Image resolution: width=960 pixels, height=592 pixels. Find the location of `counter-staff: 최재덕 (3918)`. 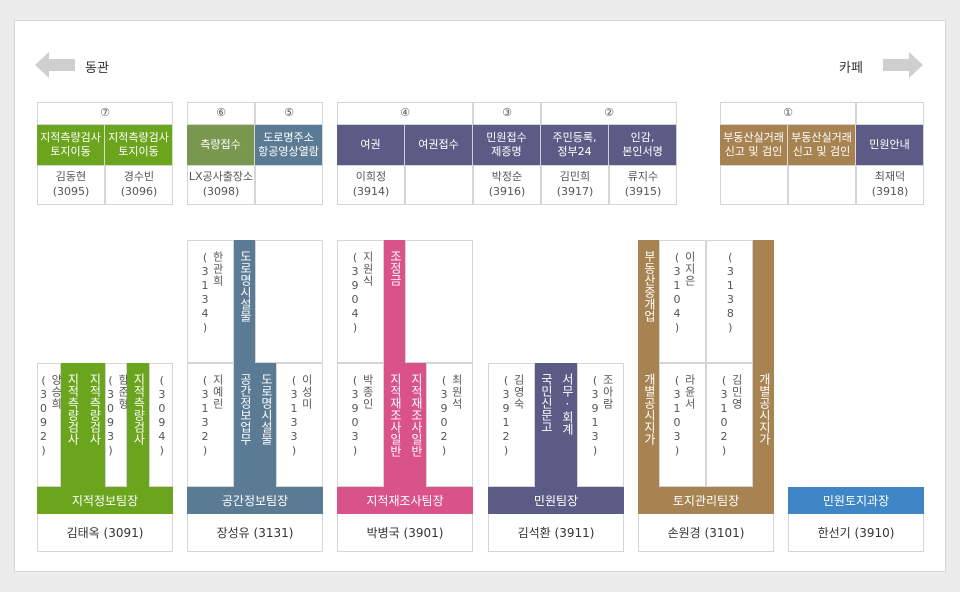

counter-staff: 최재덕 (3918) is located at coordinates (890, 185).